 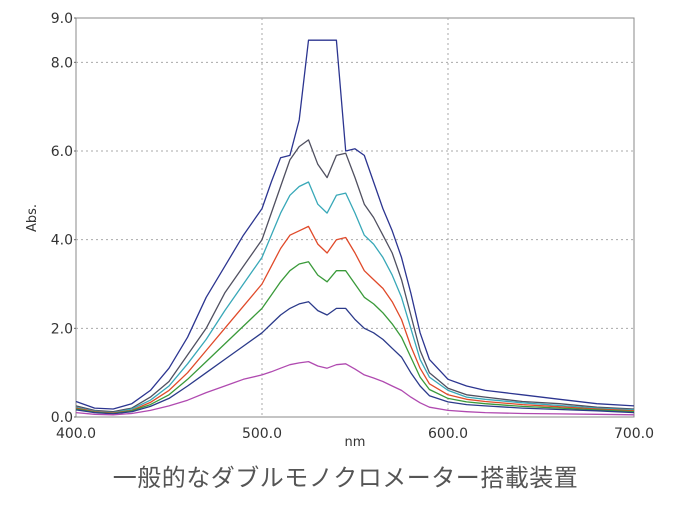 What do you see at coordinates (62, 418) in the screenshot?
I see `y-tick-label: 0.0` at bounding box center [62, 418].